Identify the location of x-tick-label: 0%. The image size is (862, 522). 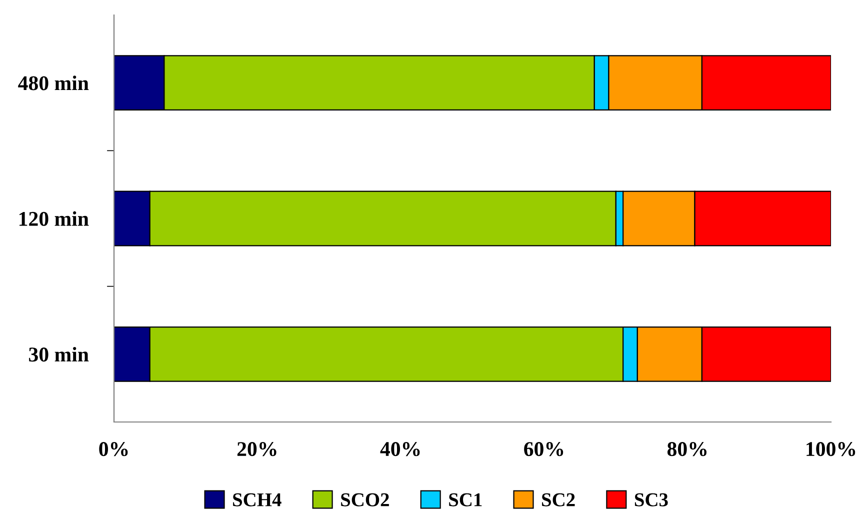
(113, 449).